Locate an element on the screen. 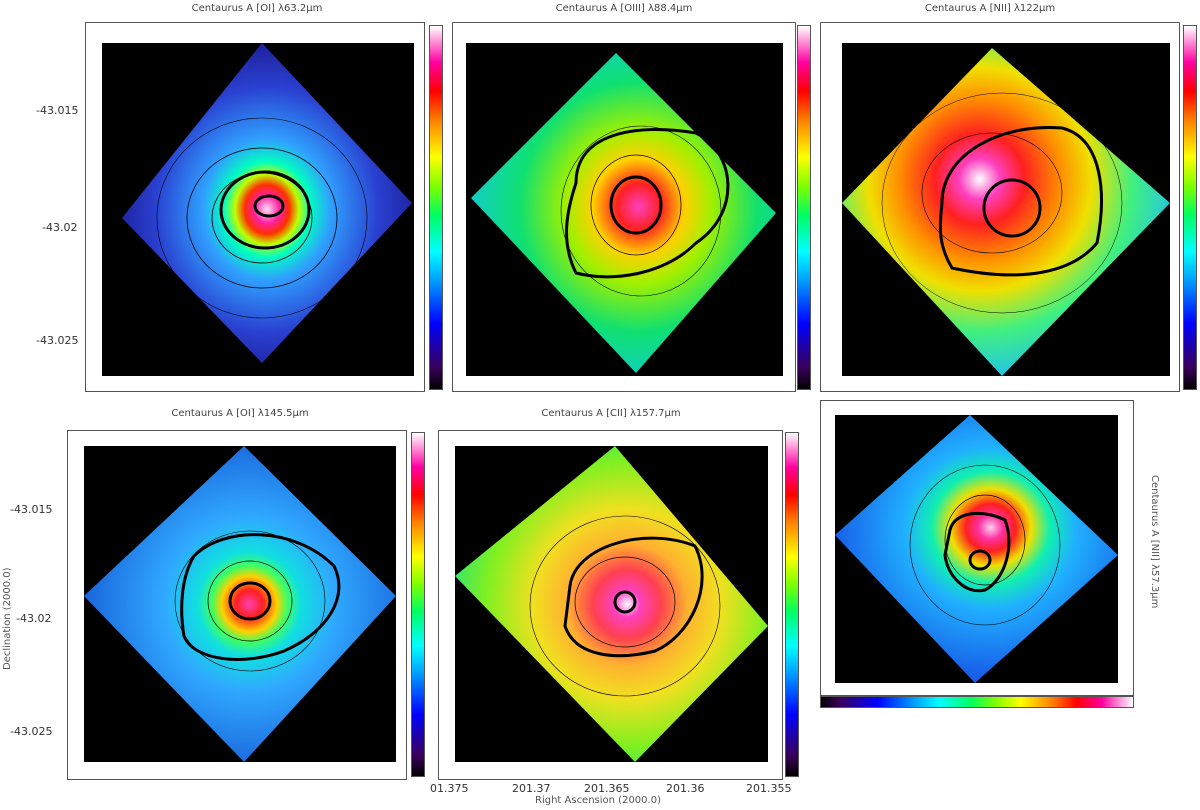 This screenshot has height=810, width=1200. map-oi63-image is located at coordinates (267, 203).